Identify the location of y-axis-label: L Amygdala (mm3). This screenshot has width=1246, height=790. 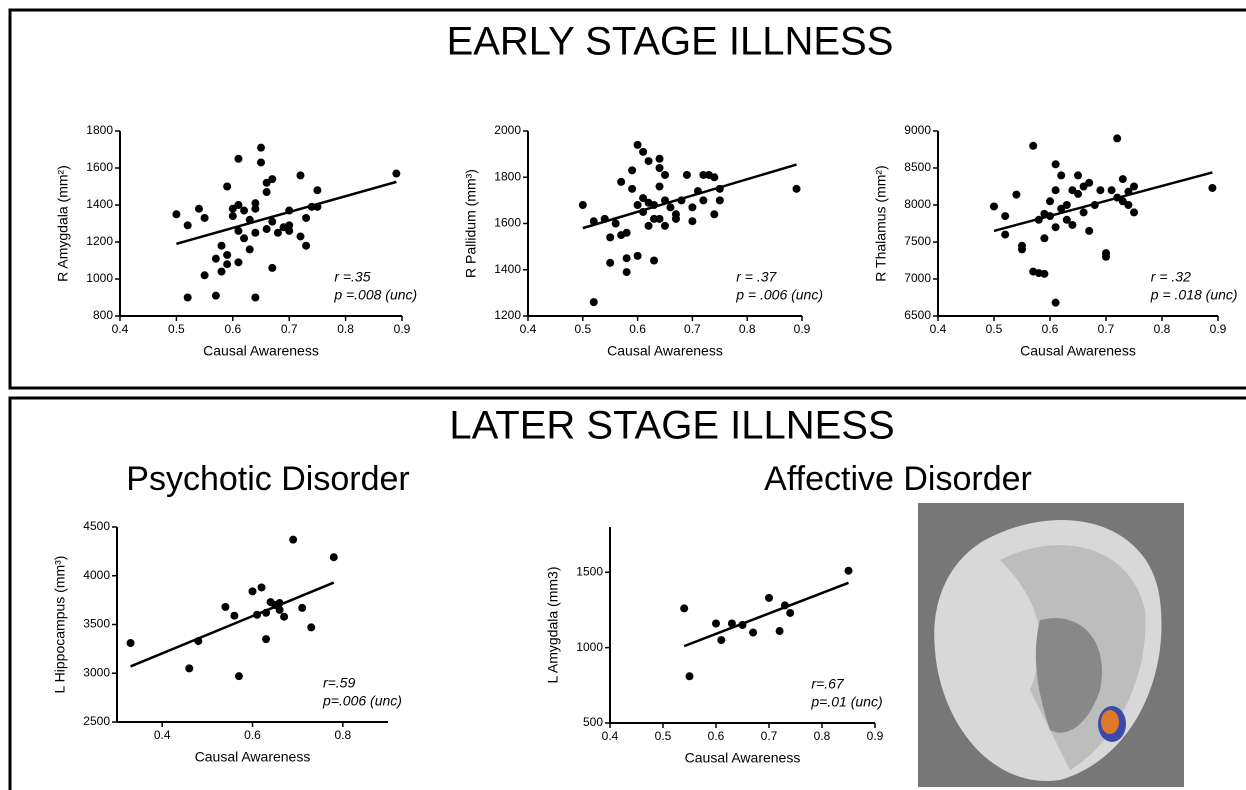
(553, 625).